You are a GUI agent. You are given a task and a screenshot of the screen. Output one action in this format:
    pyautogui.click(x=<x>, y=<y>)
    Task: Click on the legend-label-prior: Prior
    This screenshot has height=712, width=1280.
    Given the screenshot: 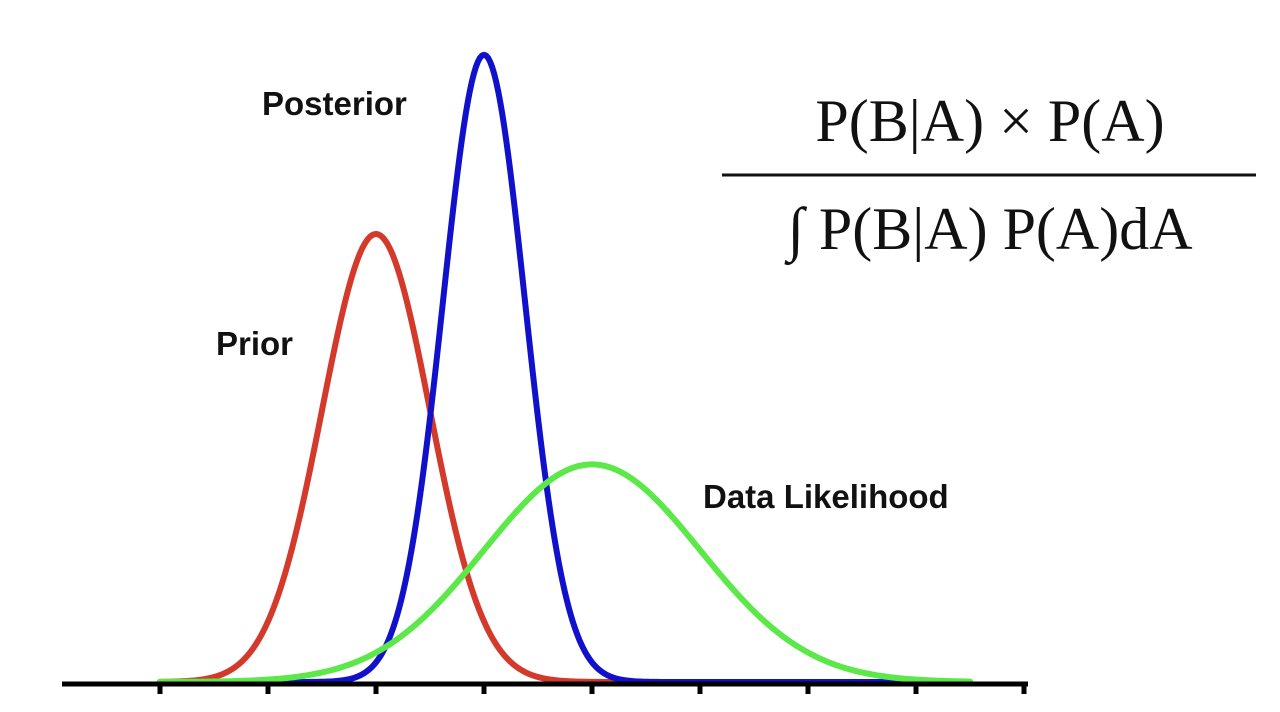 What is the action you would take?
    pyautogui.click(x=254, y=343)
    